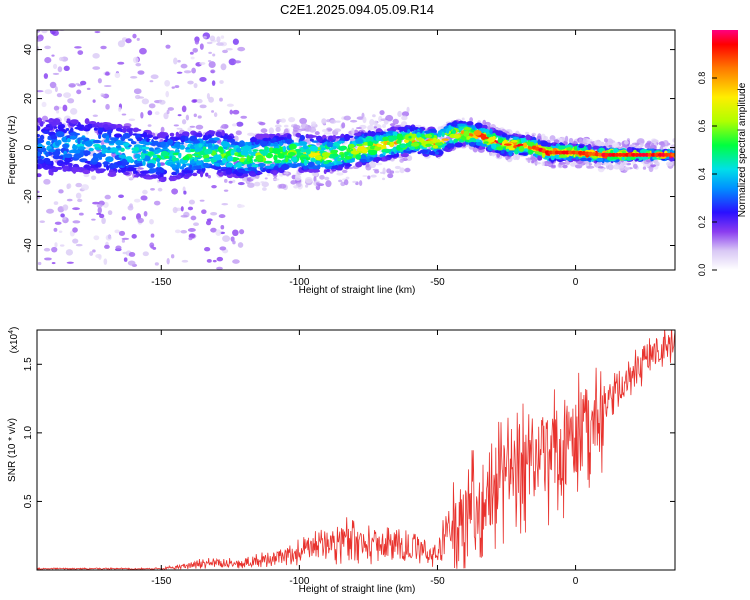 This screenshot has height=600, width=750. What do you see at coordinates (28, 432) in the screenshot?
I see `snr-y-tick-label: 1.0` at bounding box center [28, 432].